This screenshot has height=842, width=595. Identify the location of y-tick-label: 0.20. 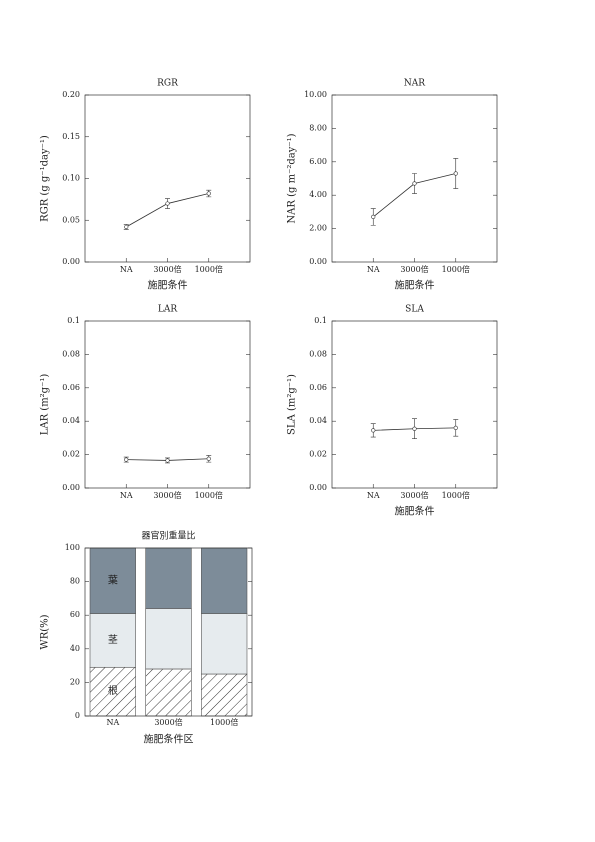
(71, 94).